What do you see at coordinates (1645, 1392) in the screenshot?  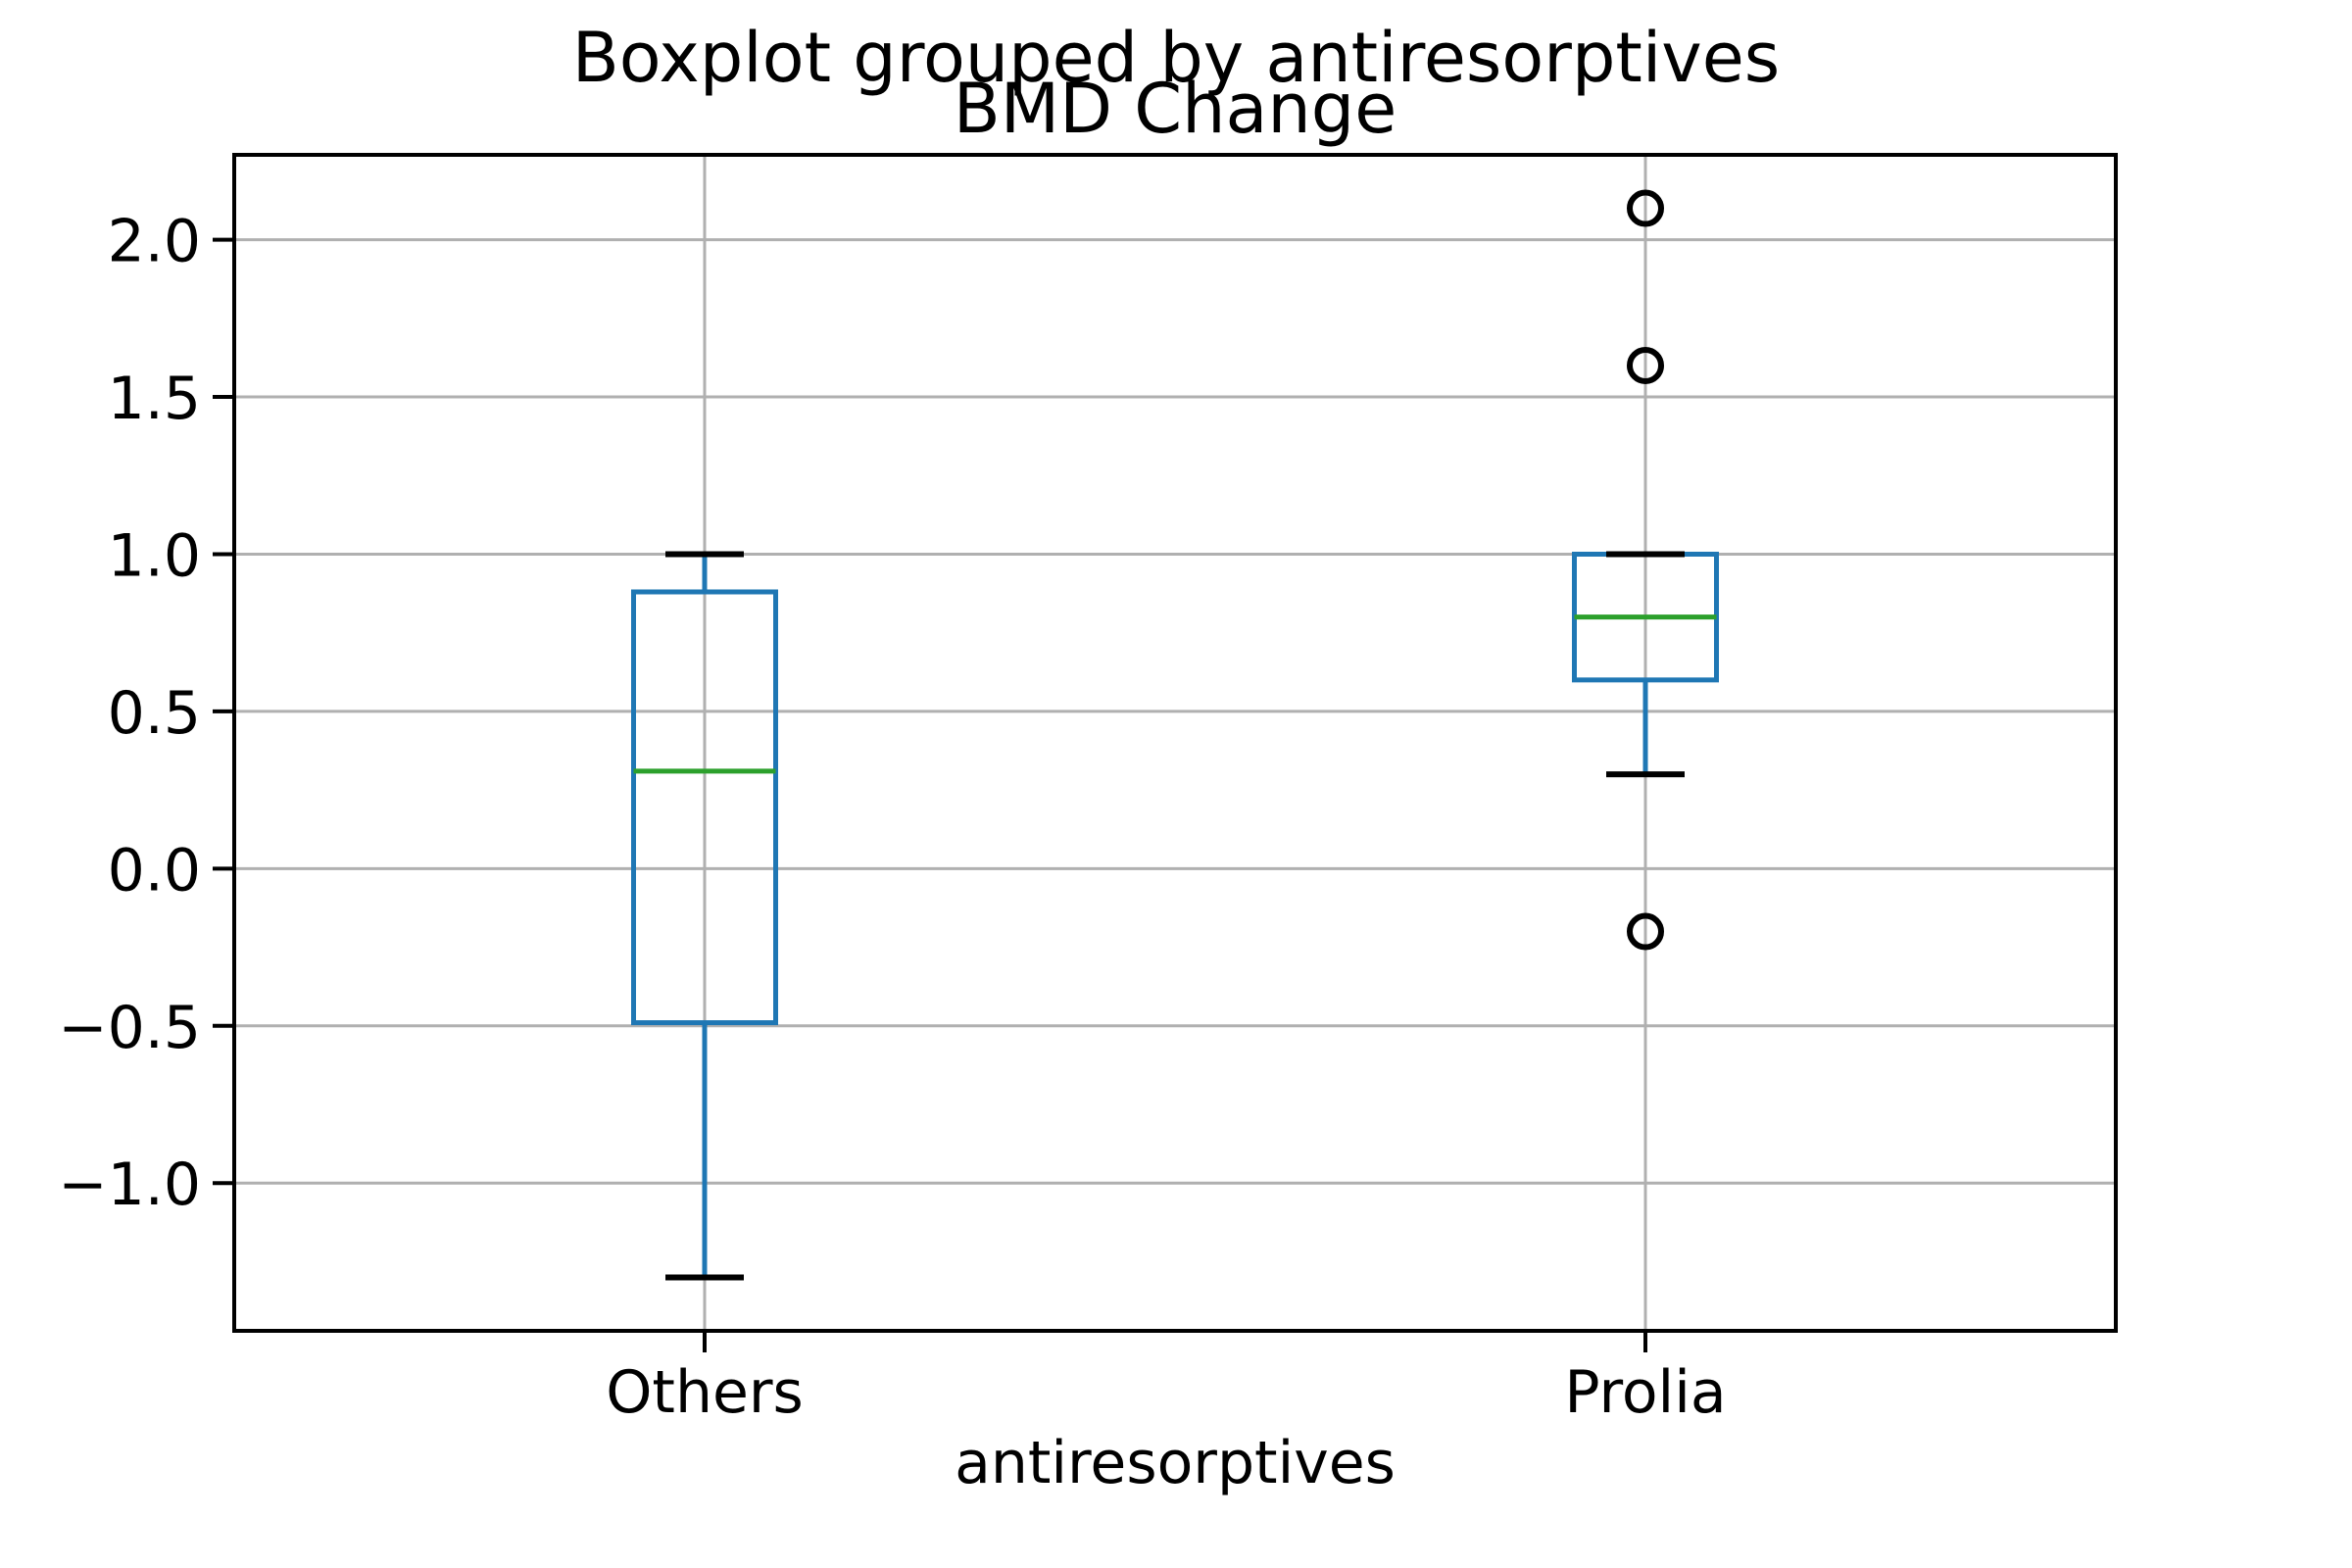 I see `x-category-label: Prolia` at bounding box center [1645, 1392].